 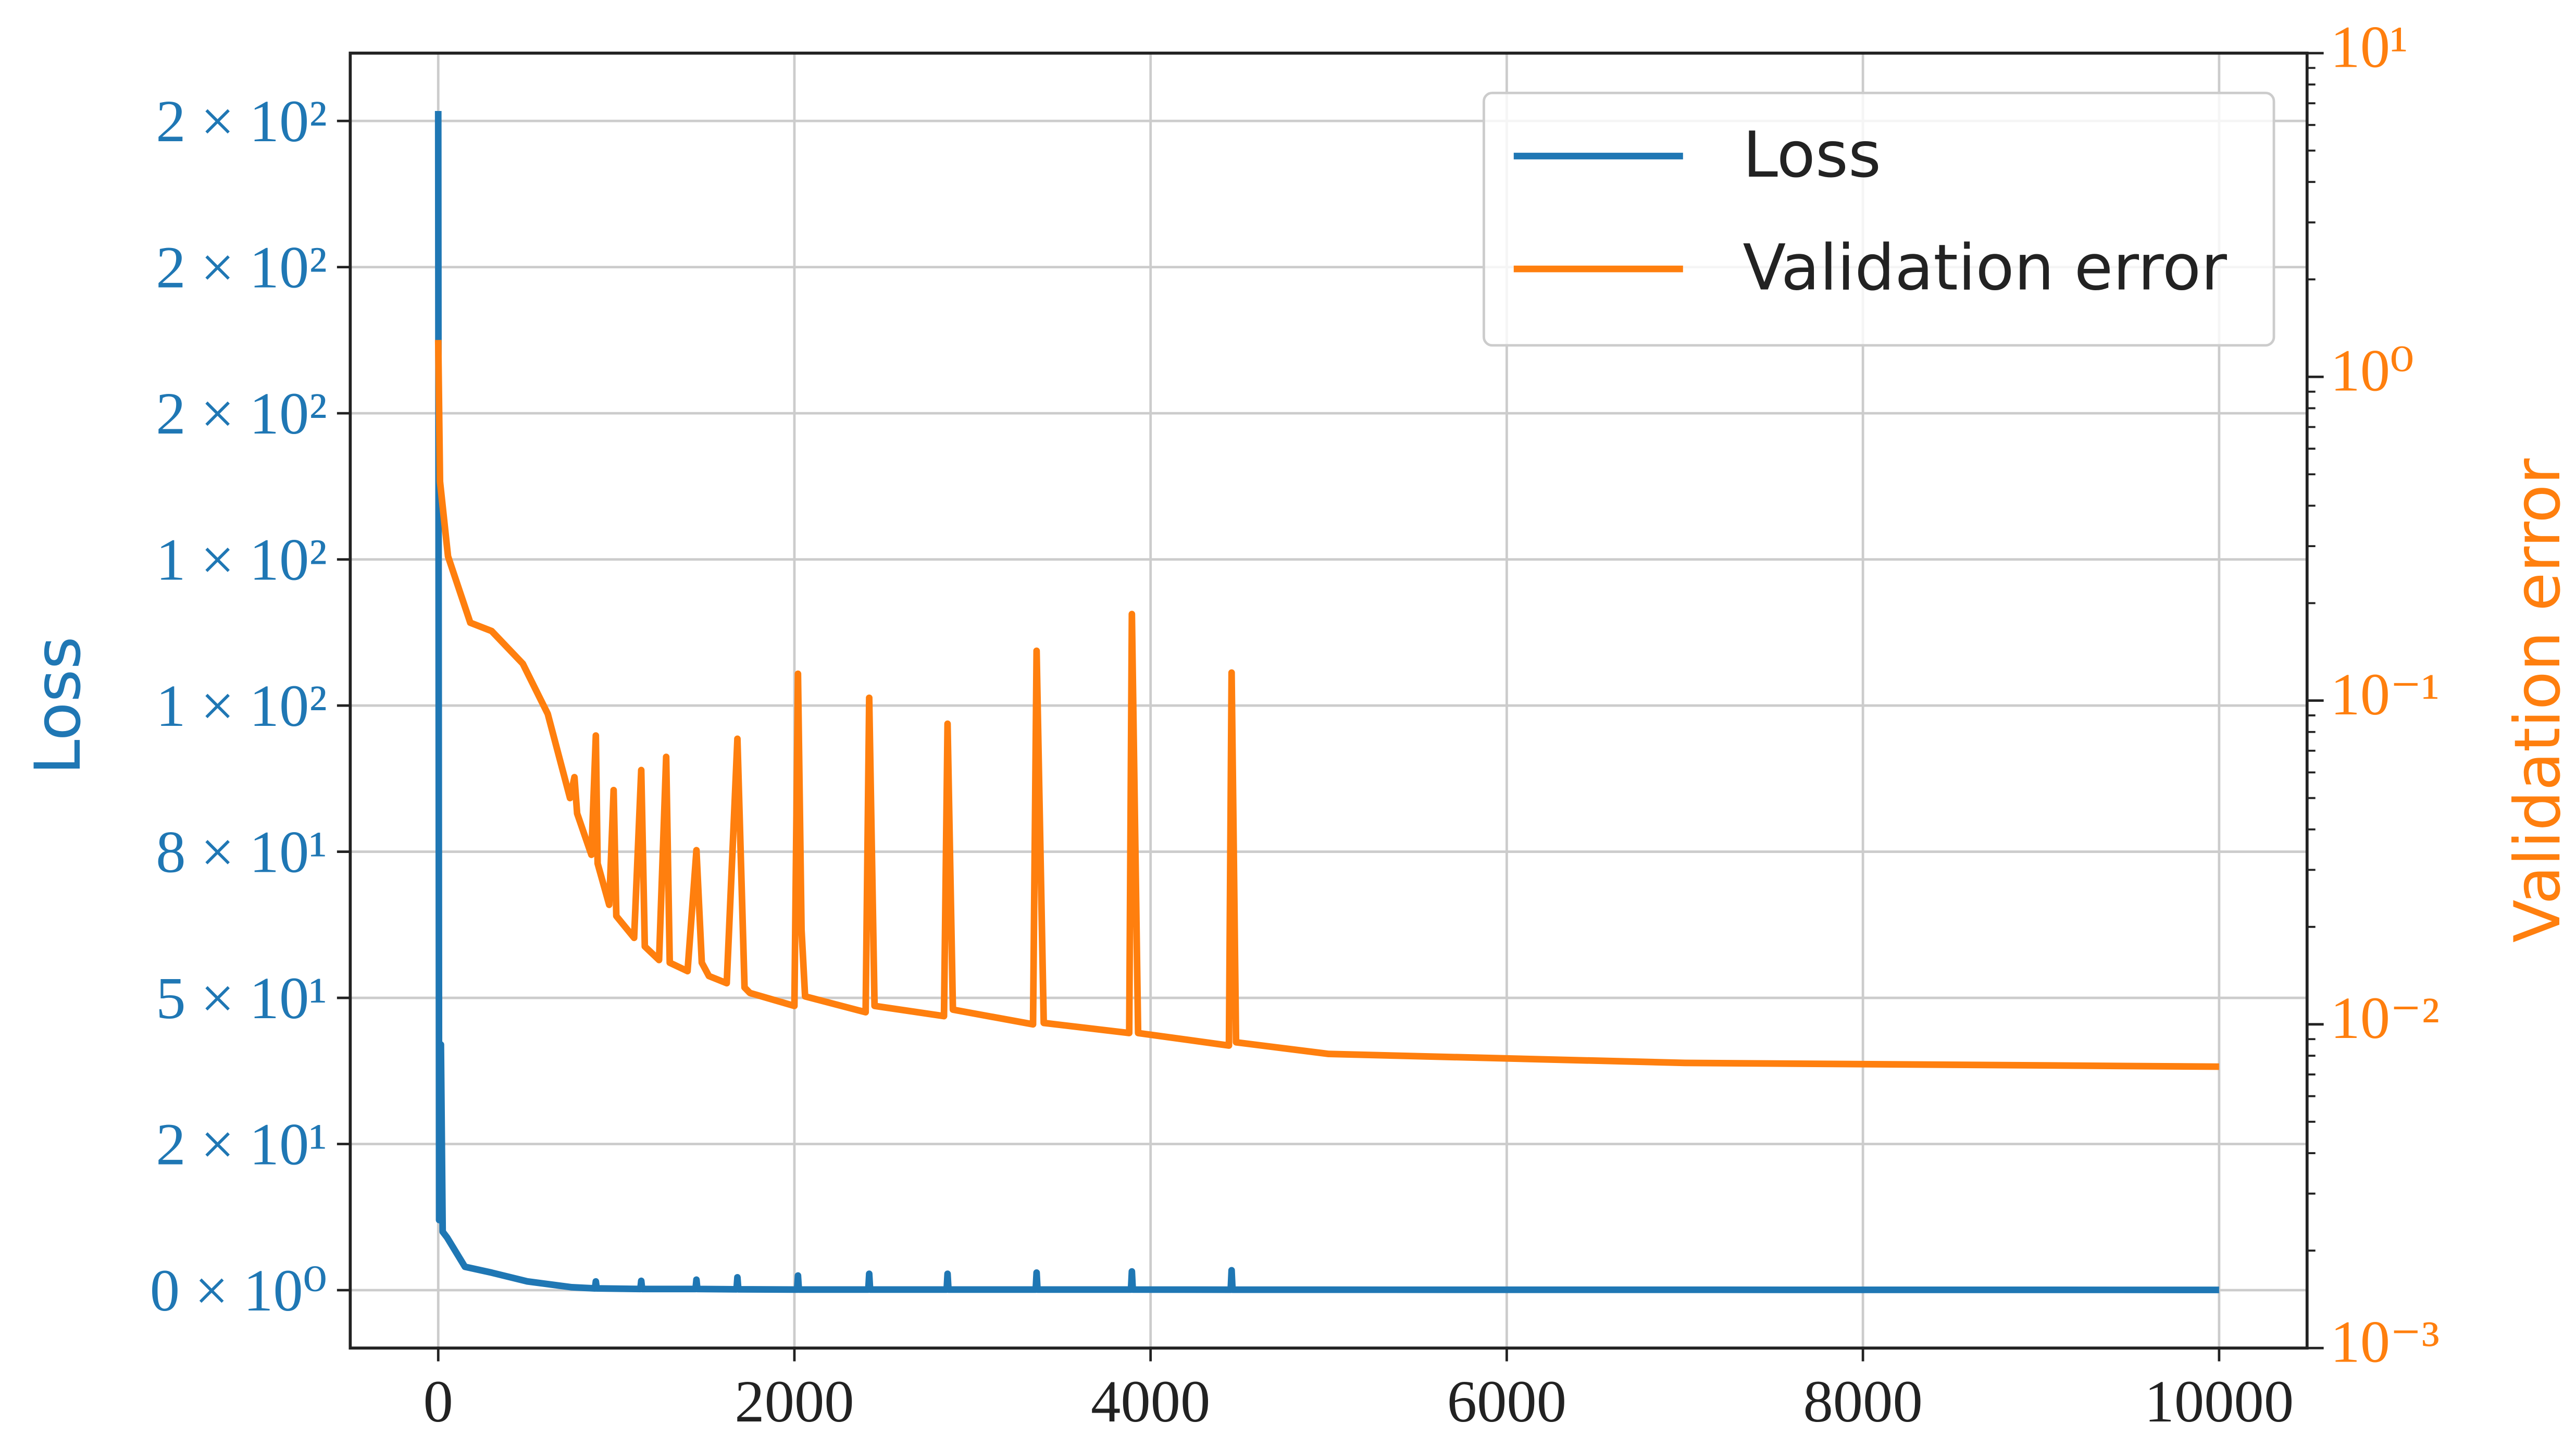 What do you see at coordinates (2385, 694) in the screenshot?
I see `y2-tick-label: 10⁻¹` at bounding box center [2385, 694].